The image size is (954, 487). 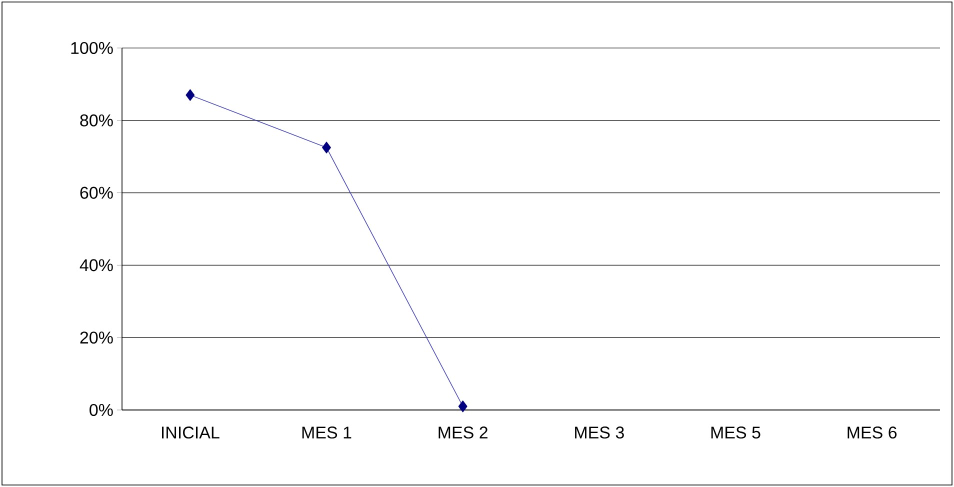 What do you see at coordinates (96, 192) in the screenshot?
I see `y-tick-label: 60%` at bounding box center [96, 192].